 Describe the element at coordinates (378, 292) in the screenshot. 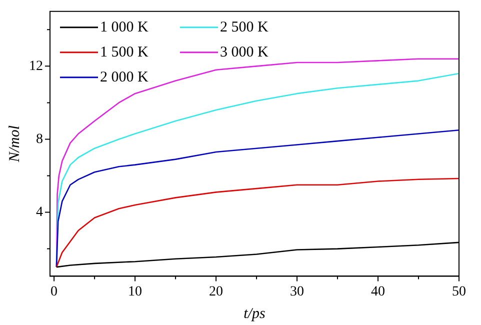

I see `x-tick-label: 40` at that location.